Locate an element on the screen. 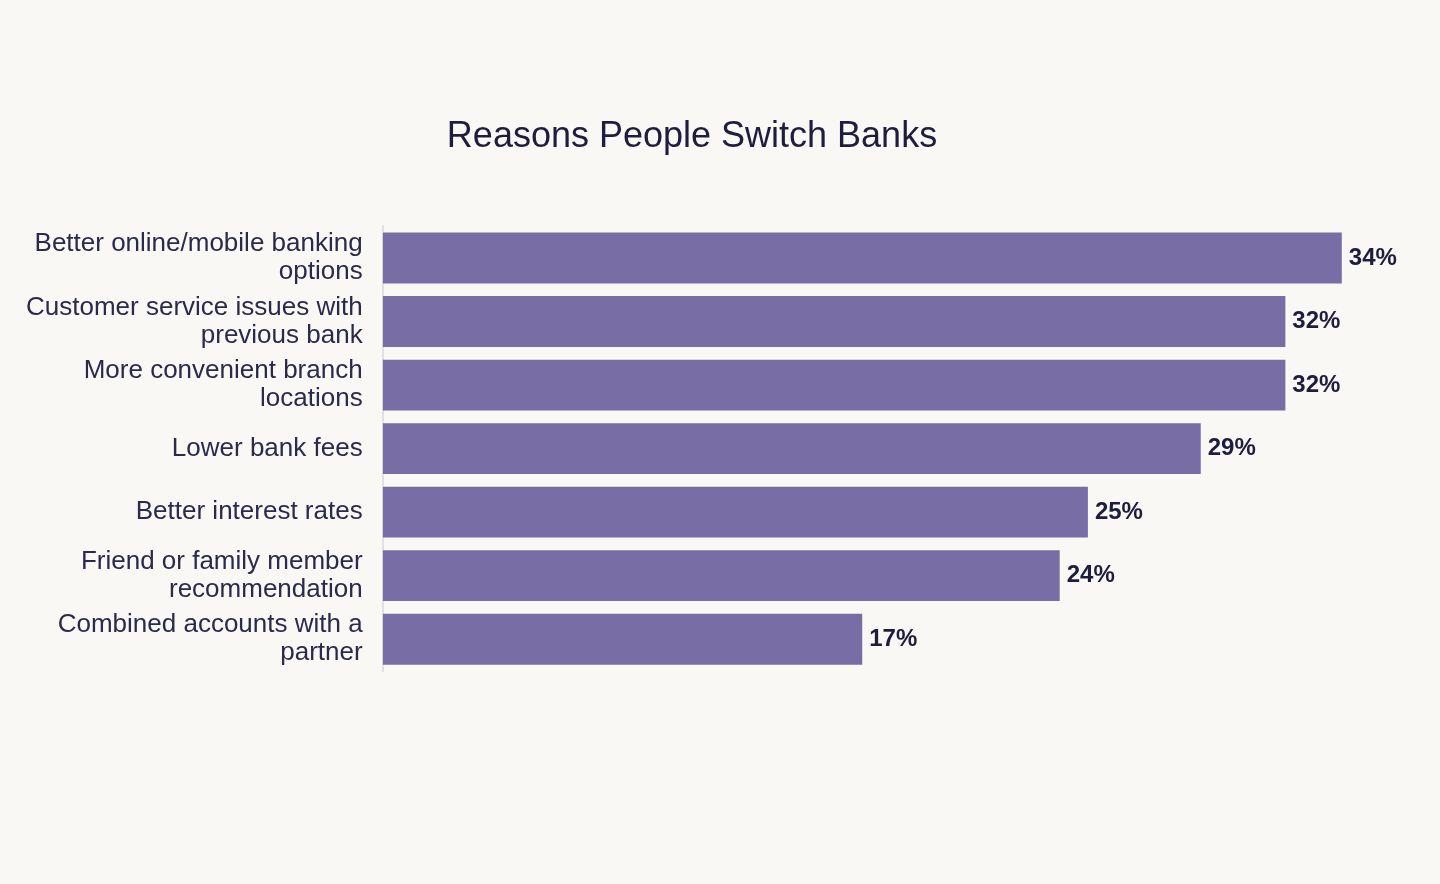 The width and height of the screenshot is (1440, 884). y-tick-label: Combined accounts with a partner is located at coordinates (210, 637).